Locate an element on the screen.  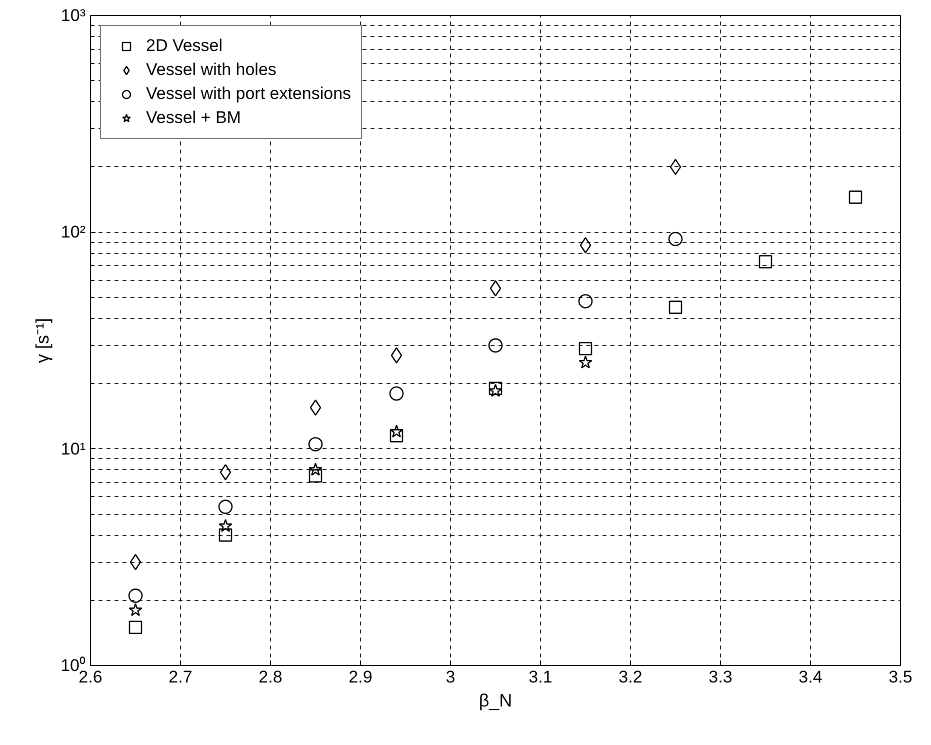
x-tick-label: 2.9 is located at coordinates (360, 677).